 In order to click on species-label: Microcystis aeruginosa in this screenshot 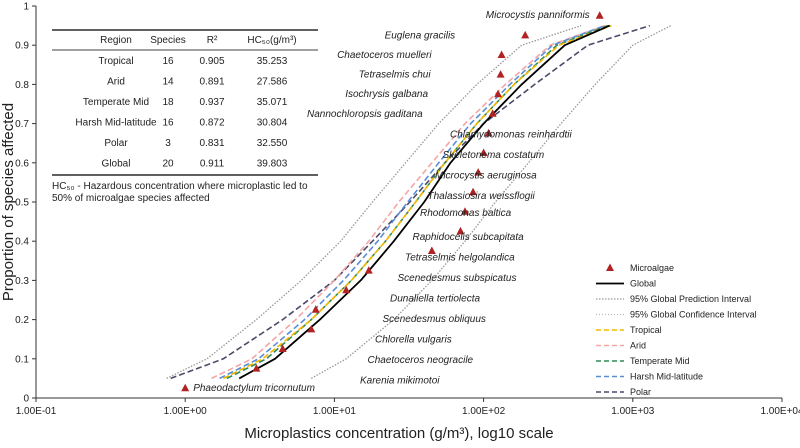, I will do `click(486, 176)`.